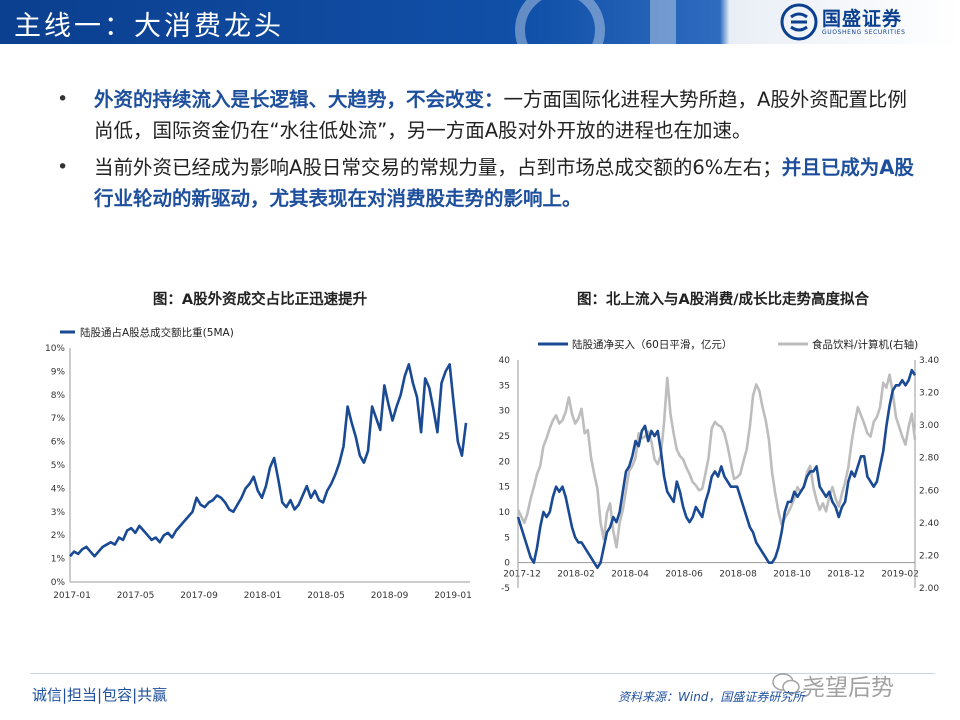 The width and height of the screenshot is (960, 720). I want to click on x-tick-label: 2018-04, so click(630, 575).